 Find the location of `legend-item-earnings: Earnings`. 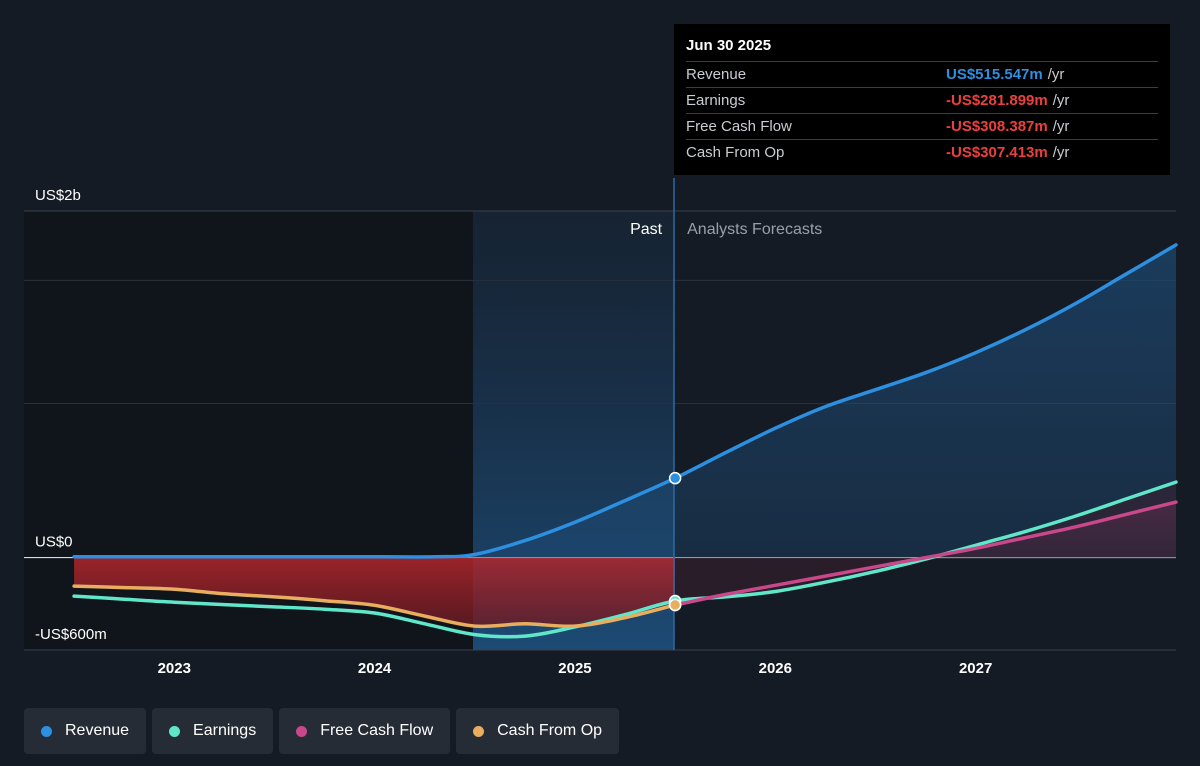

legend-item-earnings: Earnings is located at coordinates (213, 731).